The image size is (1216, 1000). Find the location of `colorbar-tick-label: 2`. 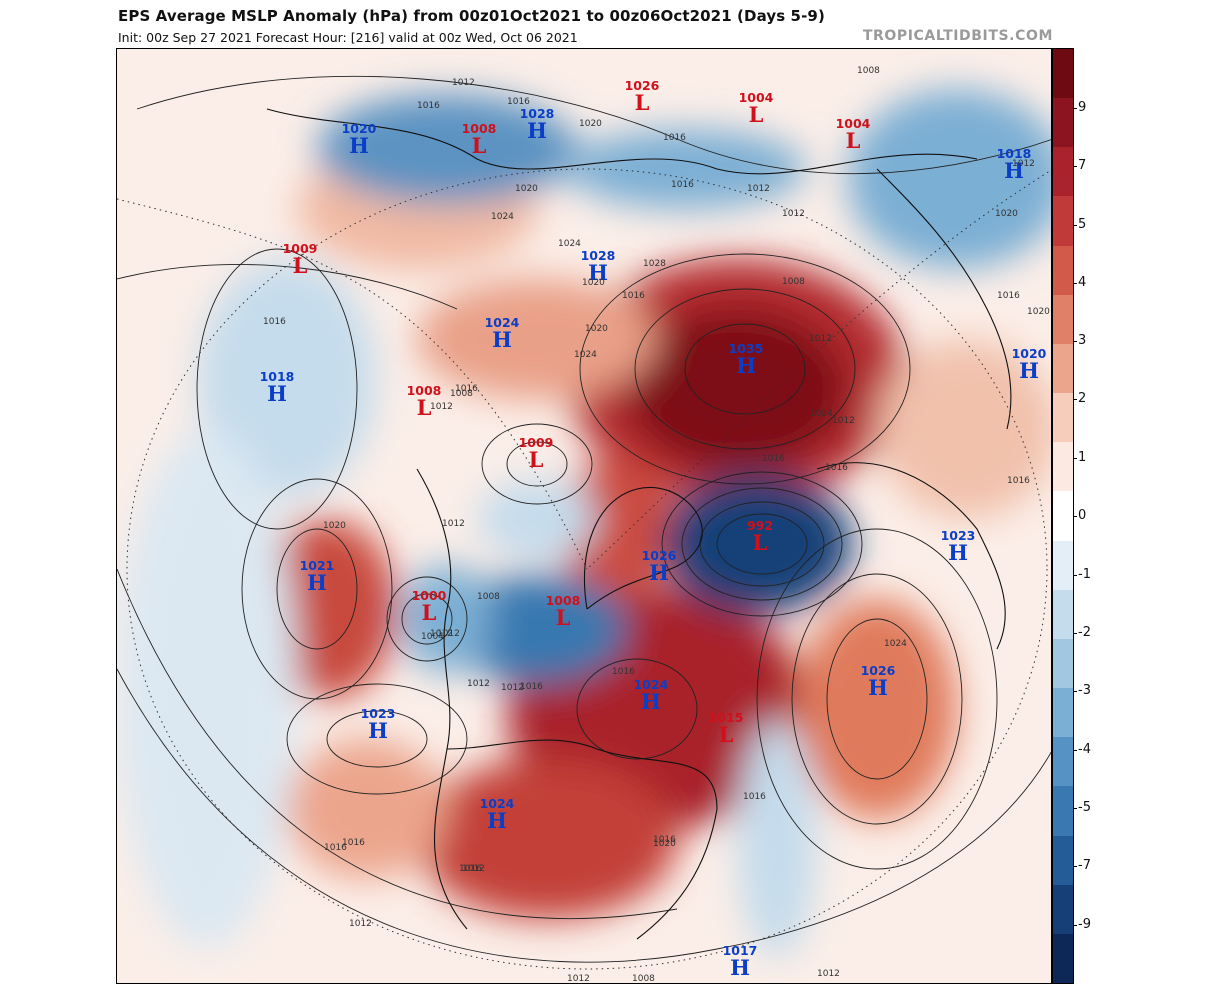

colorbar-tick-label: 2 is located at coordinates (1082, 398).